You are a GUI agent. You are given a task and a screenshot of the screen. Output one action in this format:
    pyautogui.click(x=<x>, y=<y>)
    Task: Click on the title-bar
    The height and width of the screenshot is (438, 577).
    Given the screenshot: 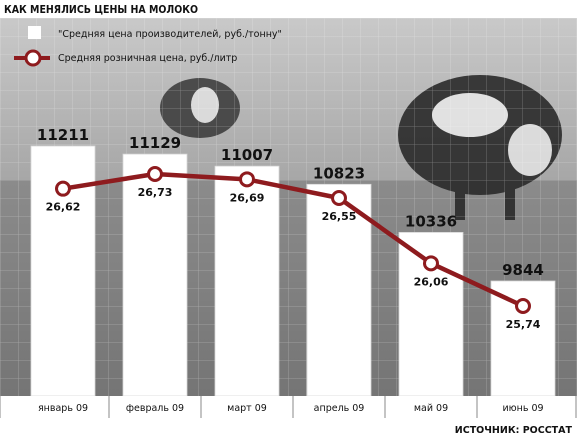 What is the action you would take?
    pyautogui.click(x=288, y=9)
    